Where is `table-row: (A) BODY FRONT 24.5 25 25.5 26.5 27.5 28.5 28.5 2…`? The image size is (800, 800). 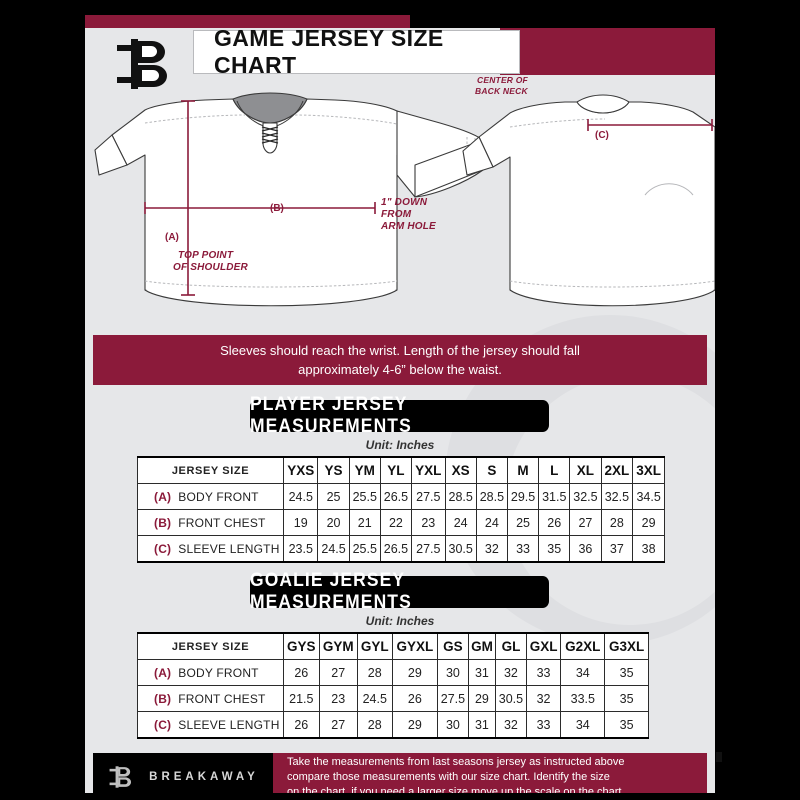 table-row: (A) BODY FRONT 24.5 25 25.5 26.5 27.5 28.5 28.5 2… is located at coordinates (401, 496).